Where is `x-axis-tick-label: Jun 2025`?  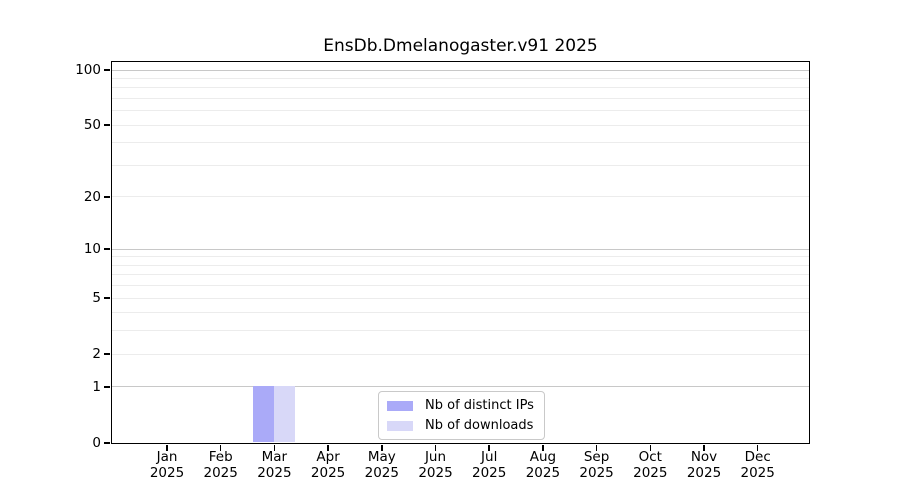
x-axis-tick-label: Jun 2025 is located at coordinates (435, 465).